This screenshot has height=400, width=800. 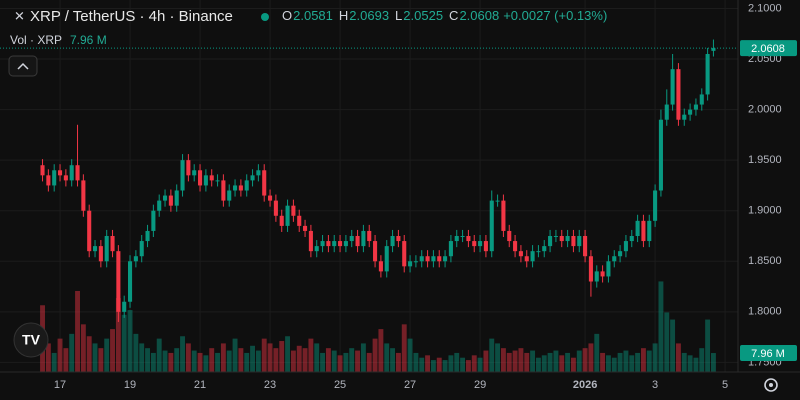 I want to click on y-tick-label: 1.9000, so click(x=765, y=211).